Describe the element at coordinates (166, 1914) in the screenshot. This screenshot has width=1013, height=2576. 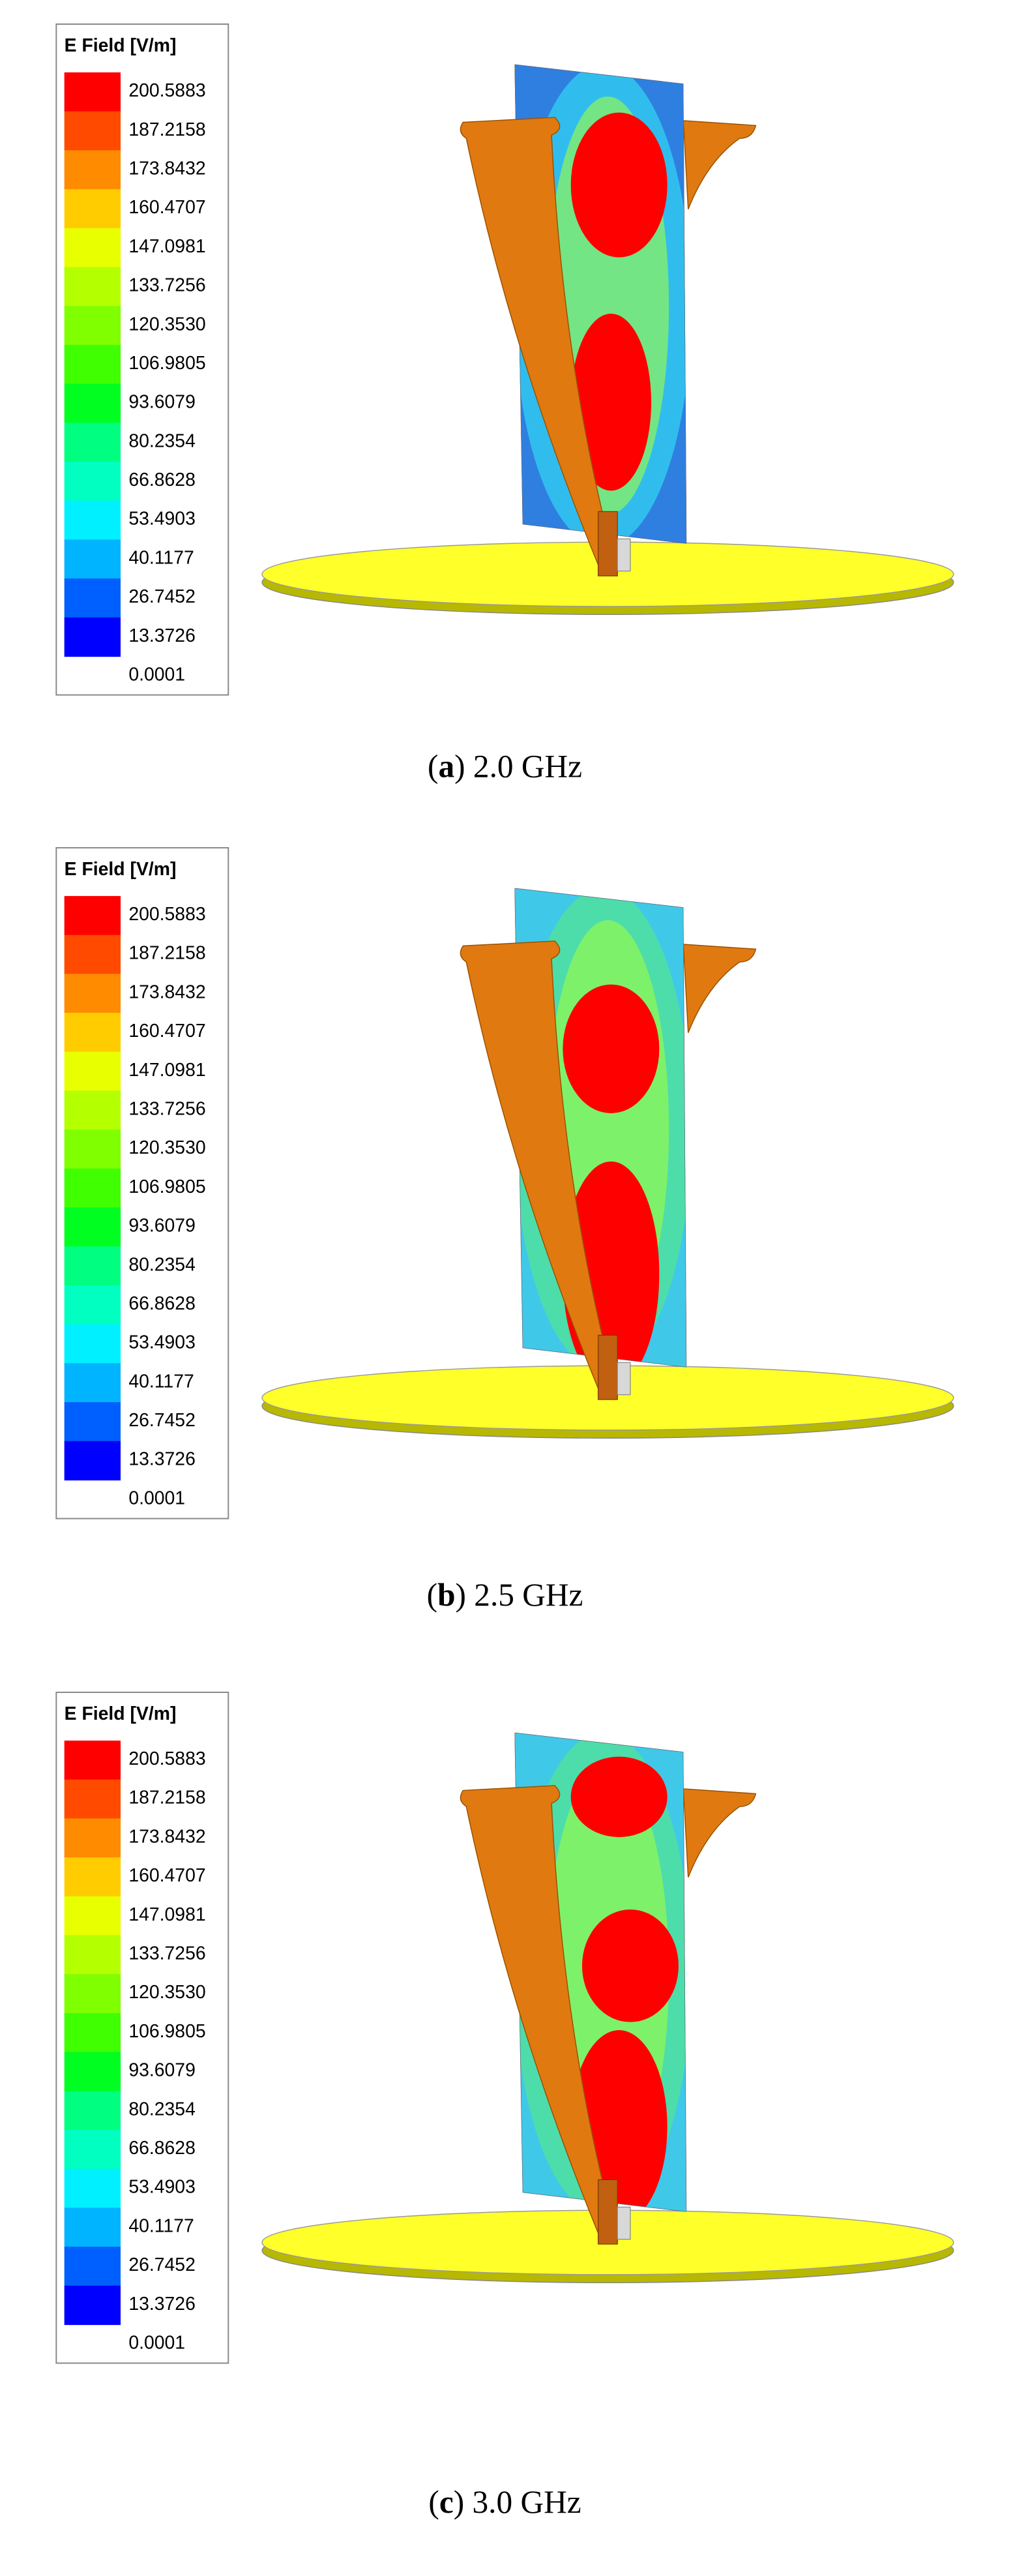
I see `legend-label: 147.0981` at that location.